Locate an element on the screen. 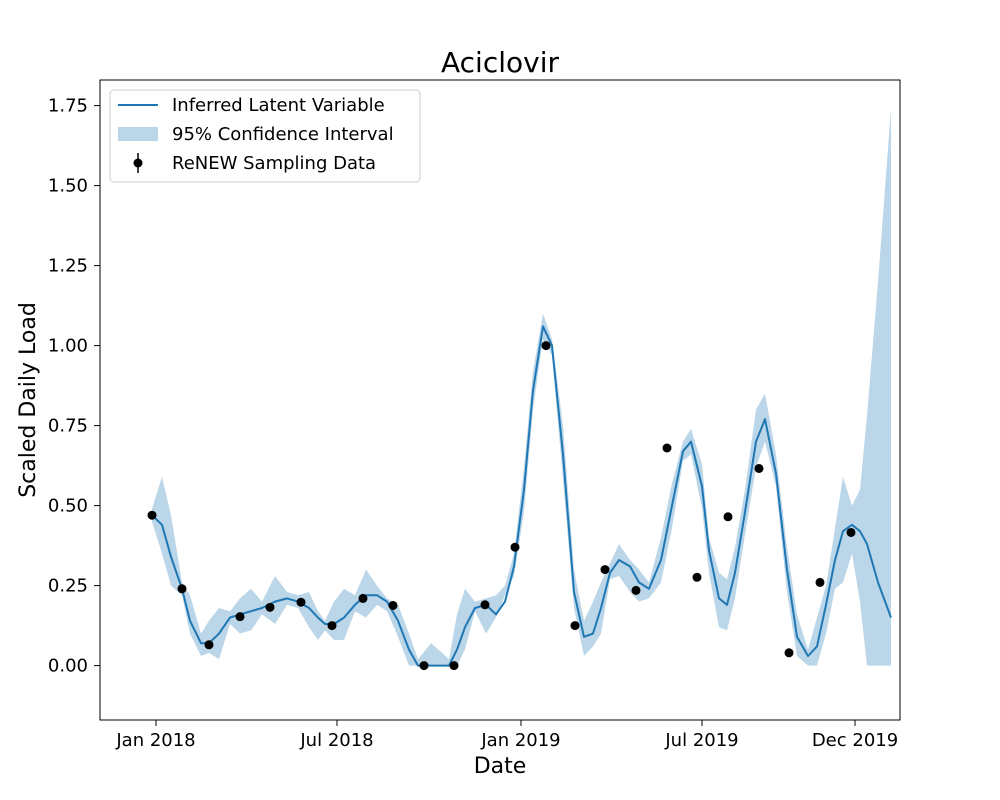 Image resolution: width=1000 pixels, height=800 pixels. y-axis-label: Scaled Daily Load is located at coordinates (28, 400).